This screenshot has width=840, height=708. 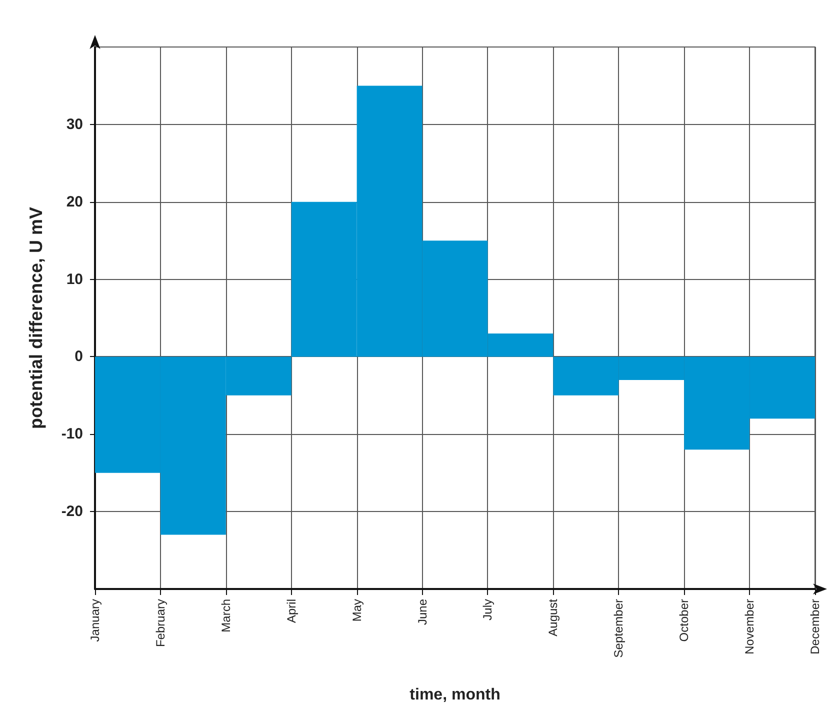 I want to click on x-axis-title: time, month, so click(x=455, y=695).